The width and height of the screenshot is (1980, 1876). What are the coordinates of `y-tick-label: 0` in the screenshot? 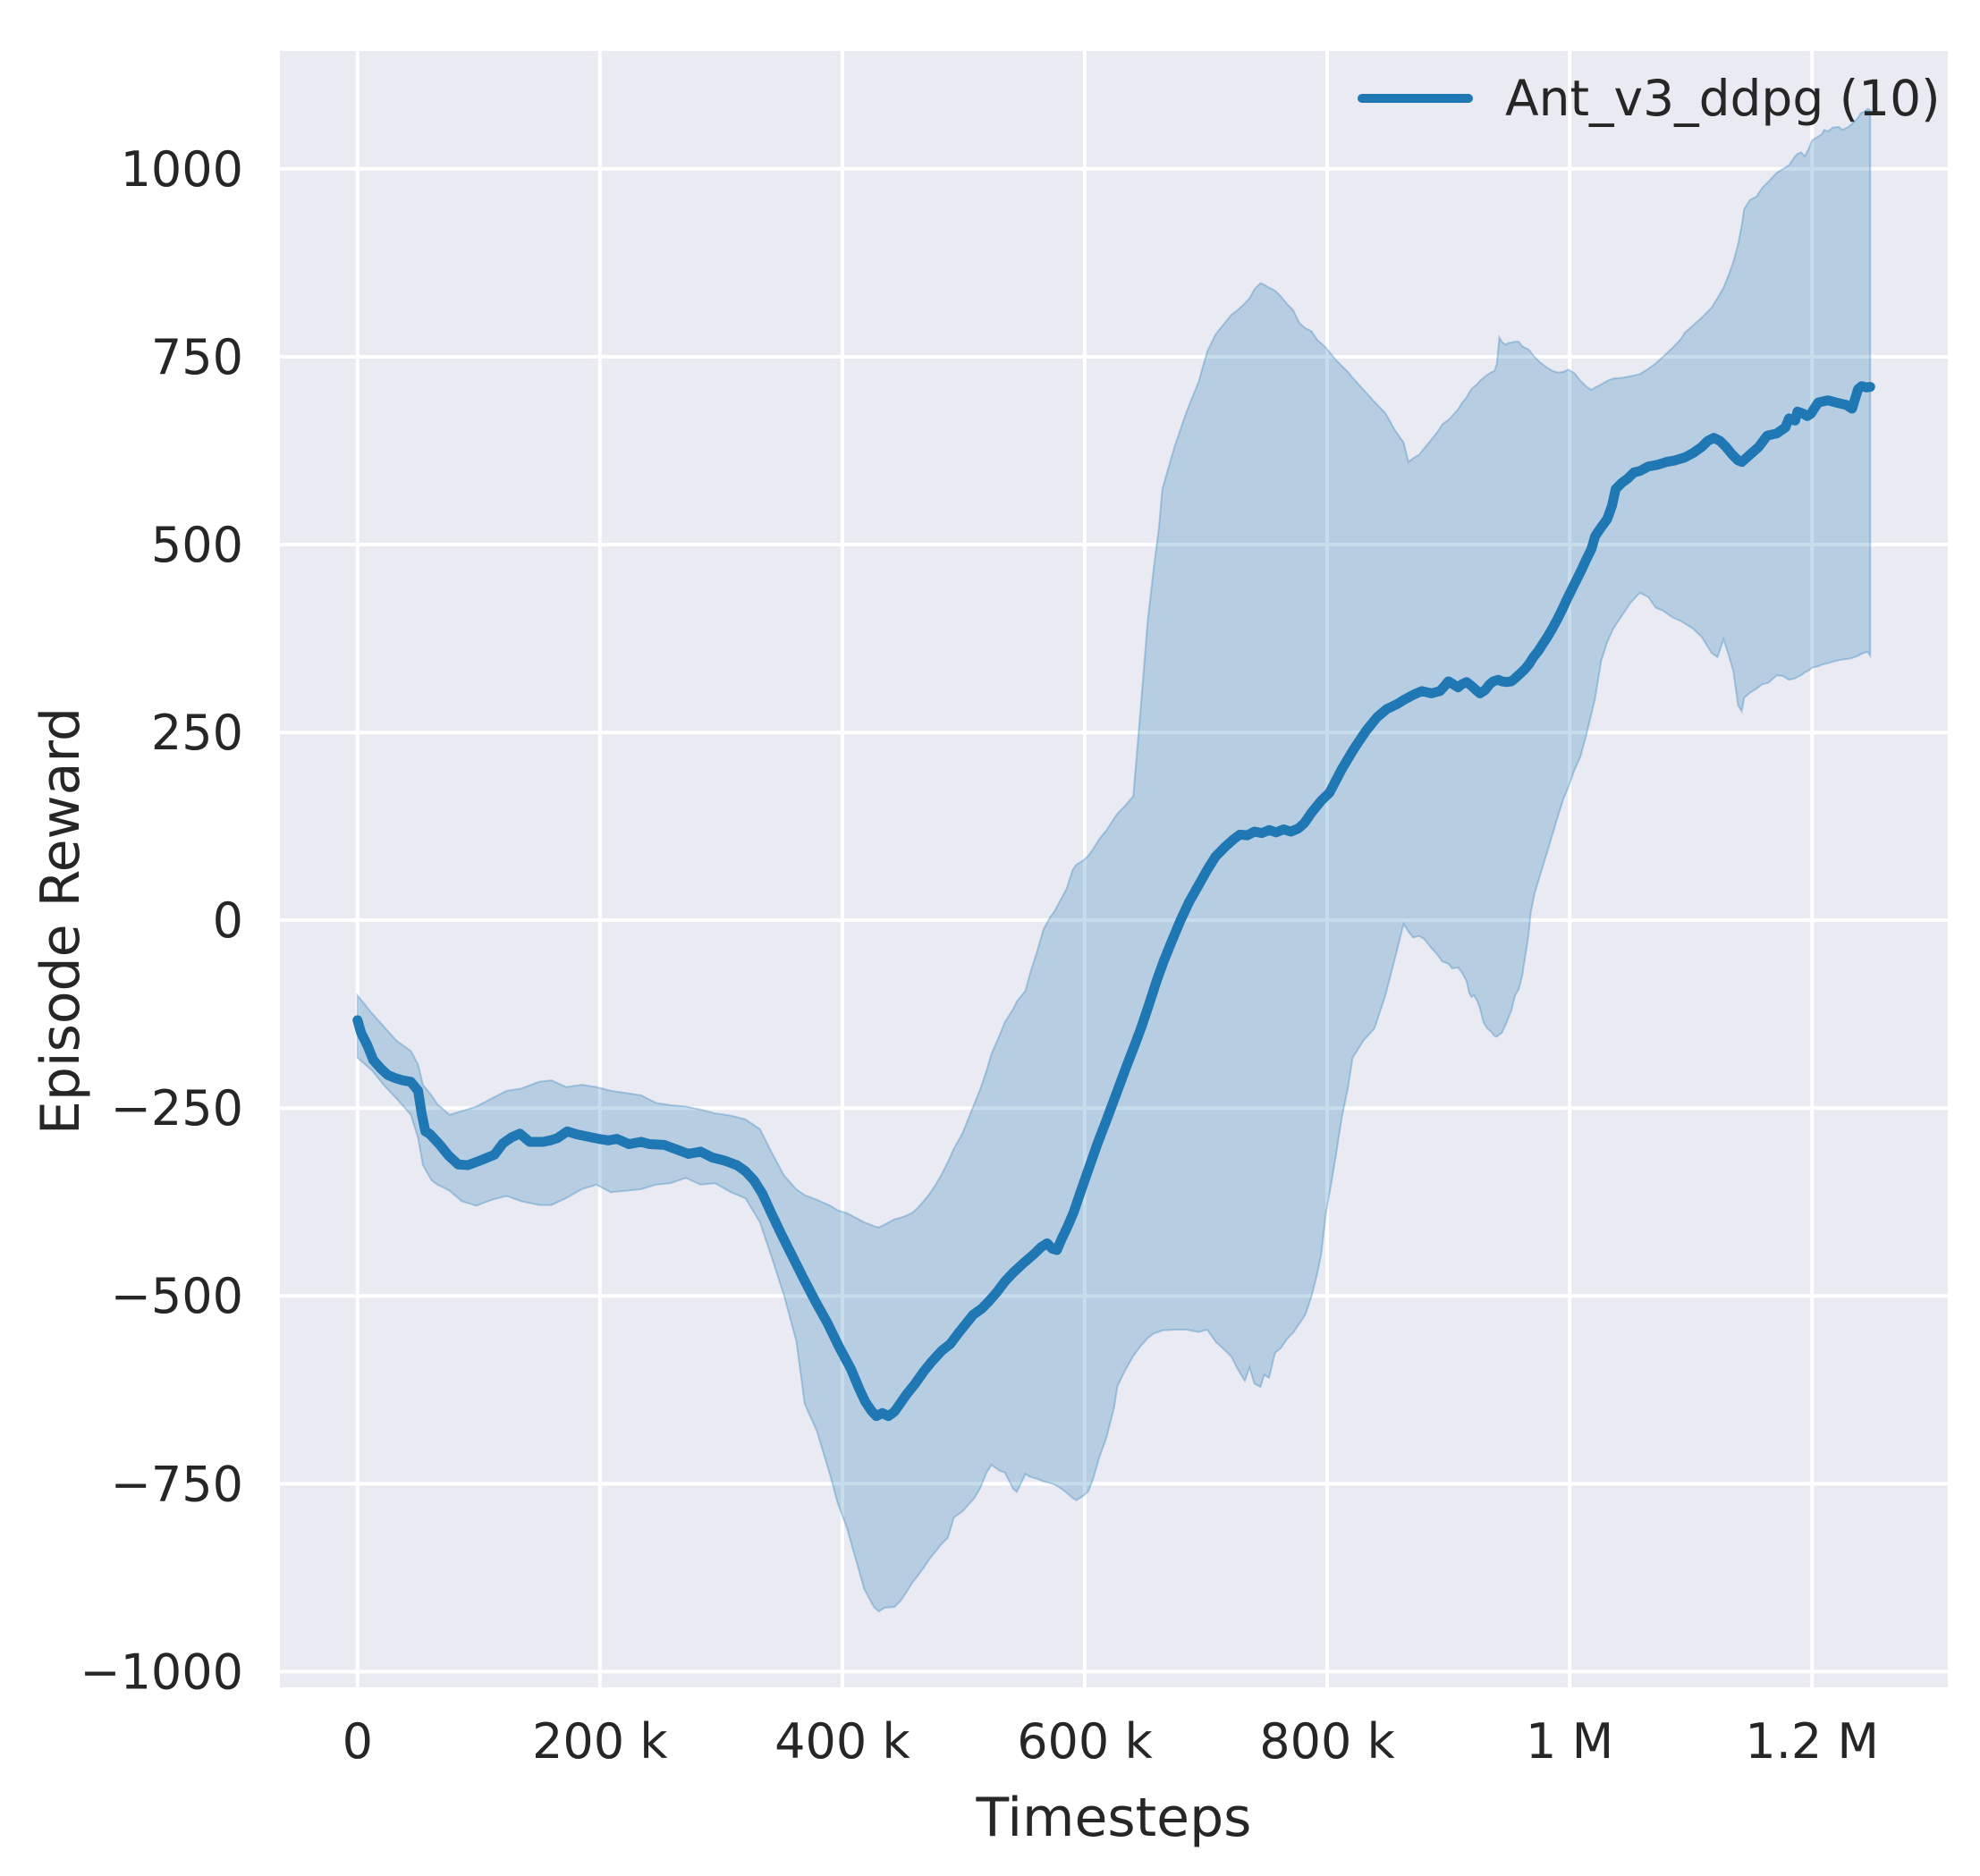 It's located at (228, 920).